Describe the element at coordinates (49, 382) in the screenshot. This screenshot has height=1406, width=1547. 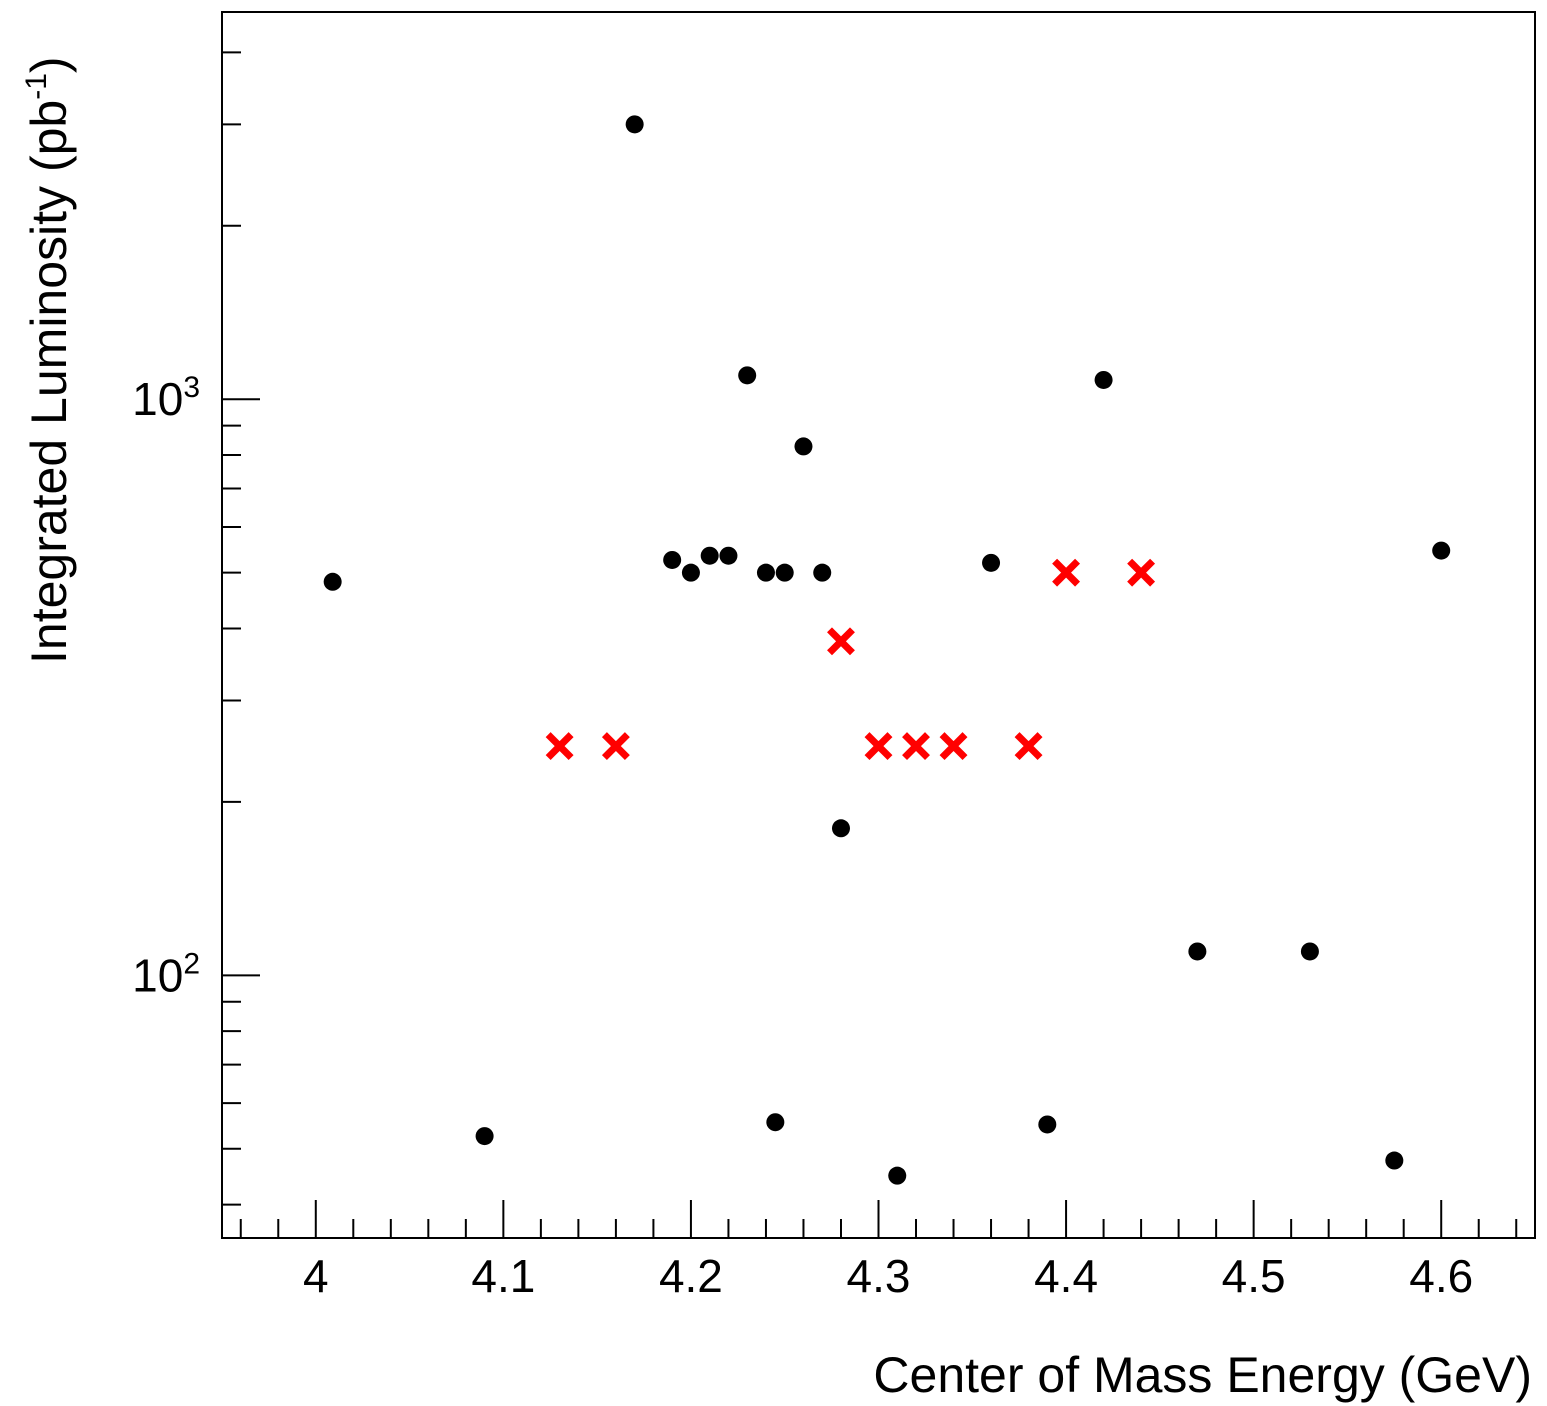
I see `y-axis-title-main: Integrated Luminosity (pb` at that location.